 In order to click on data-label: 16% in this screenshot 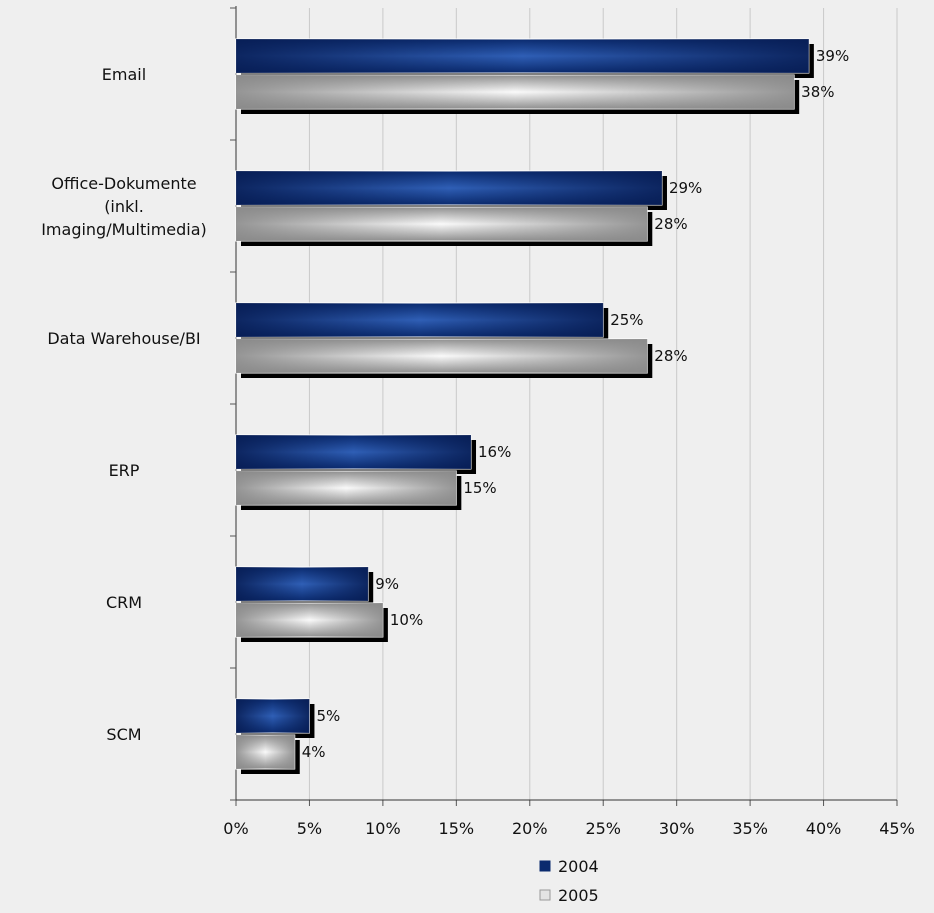, I will do `click(494, 452)`.